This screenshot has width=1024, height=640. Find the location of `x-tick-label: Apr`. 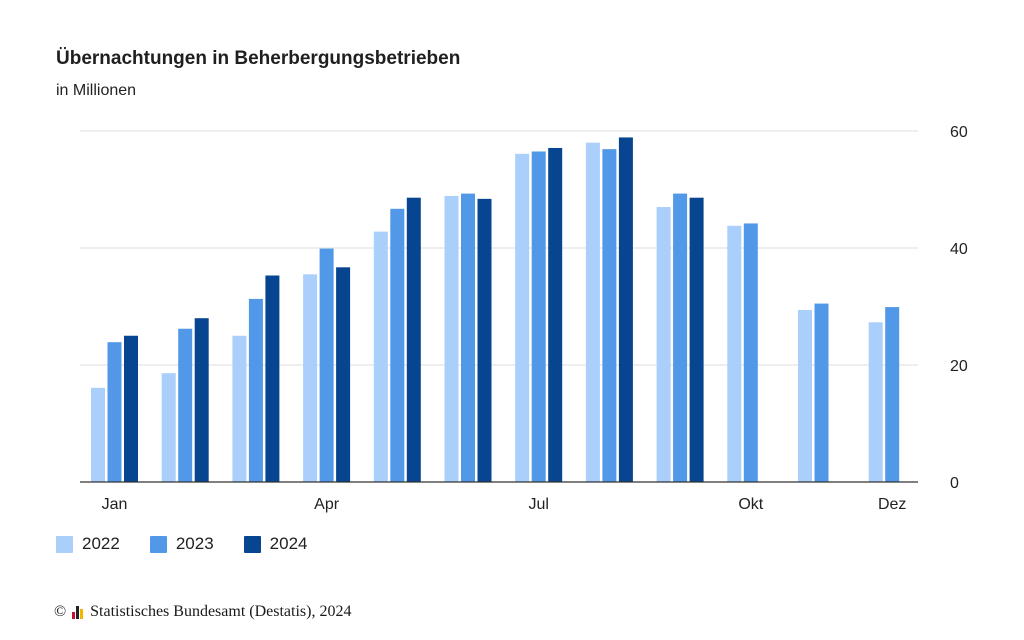

x-tick-label: Apr is located at coordinates (327, 504).